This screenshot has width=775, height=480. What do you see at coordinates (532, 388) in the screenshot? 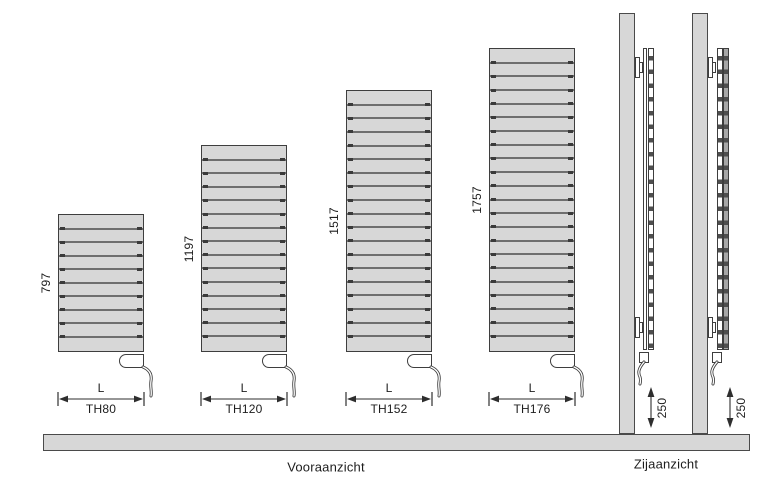
I see `width-dim-letter-th176: L` at bounding box center [532, 388].